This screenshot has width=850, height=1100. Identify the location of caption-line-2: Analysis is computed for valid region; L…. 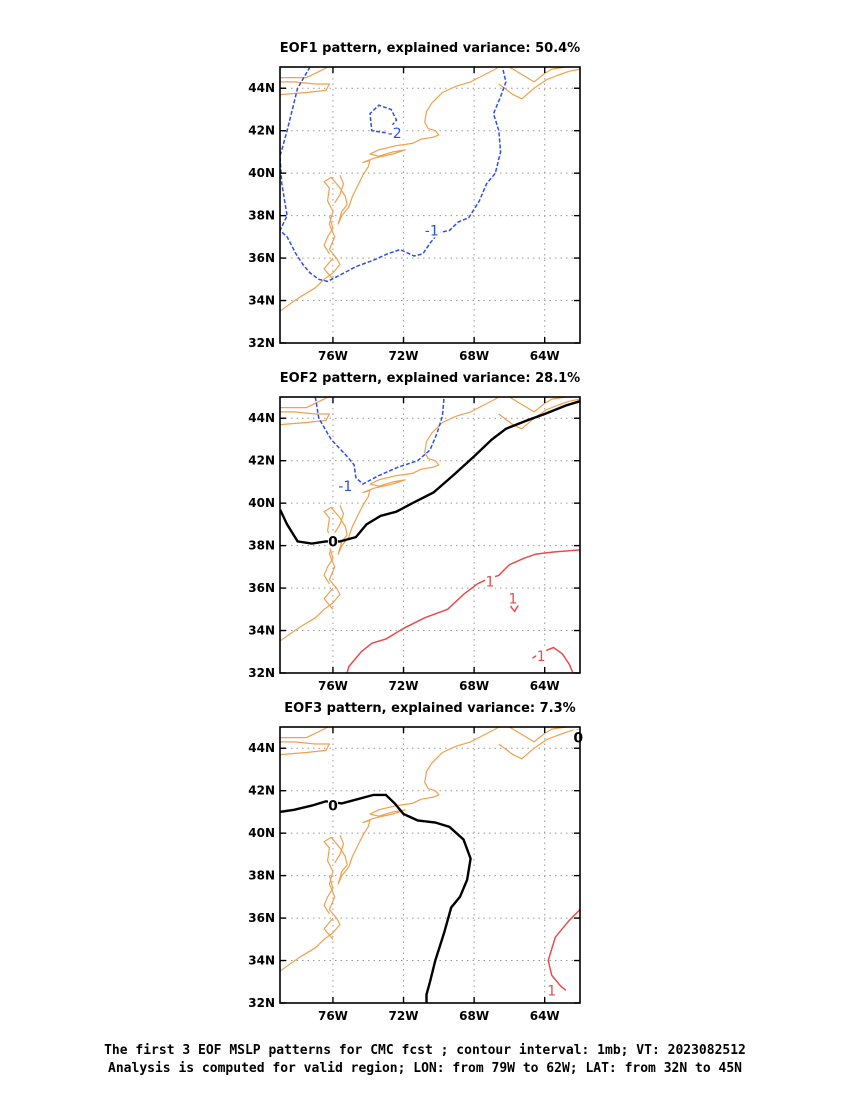
(425, 1068).